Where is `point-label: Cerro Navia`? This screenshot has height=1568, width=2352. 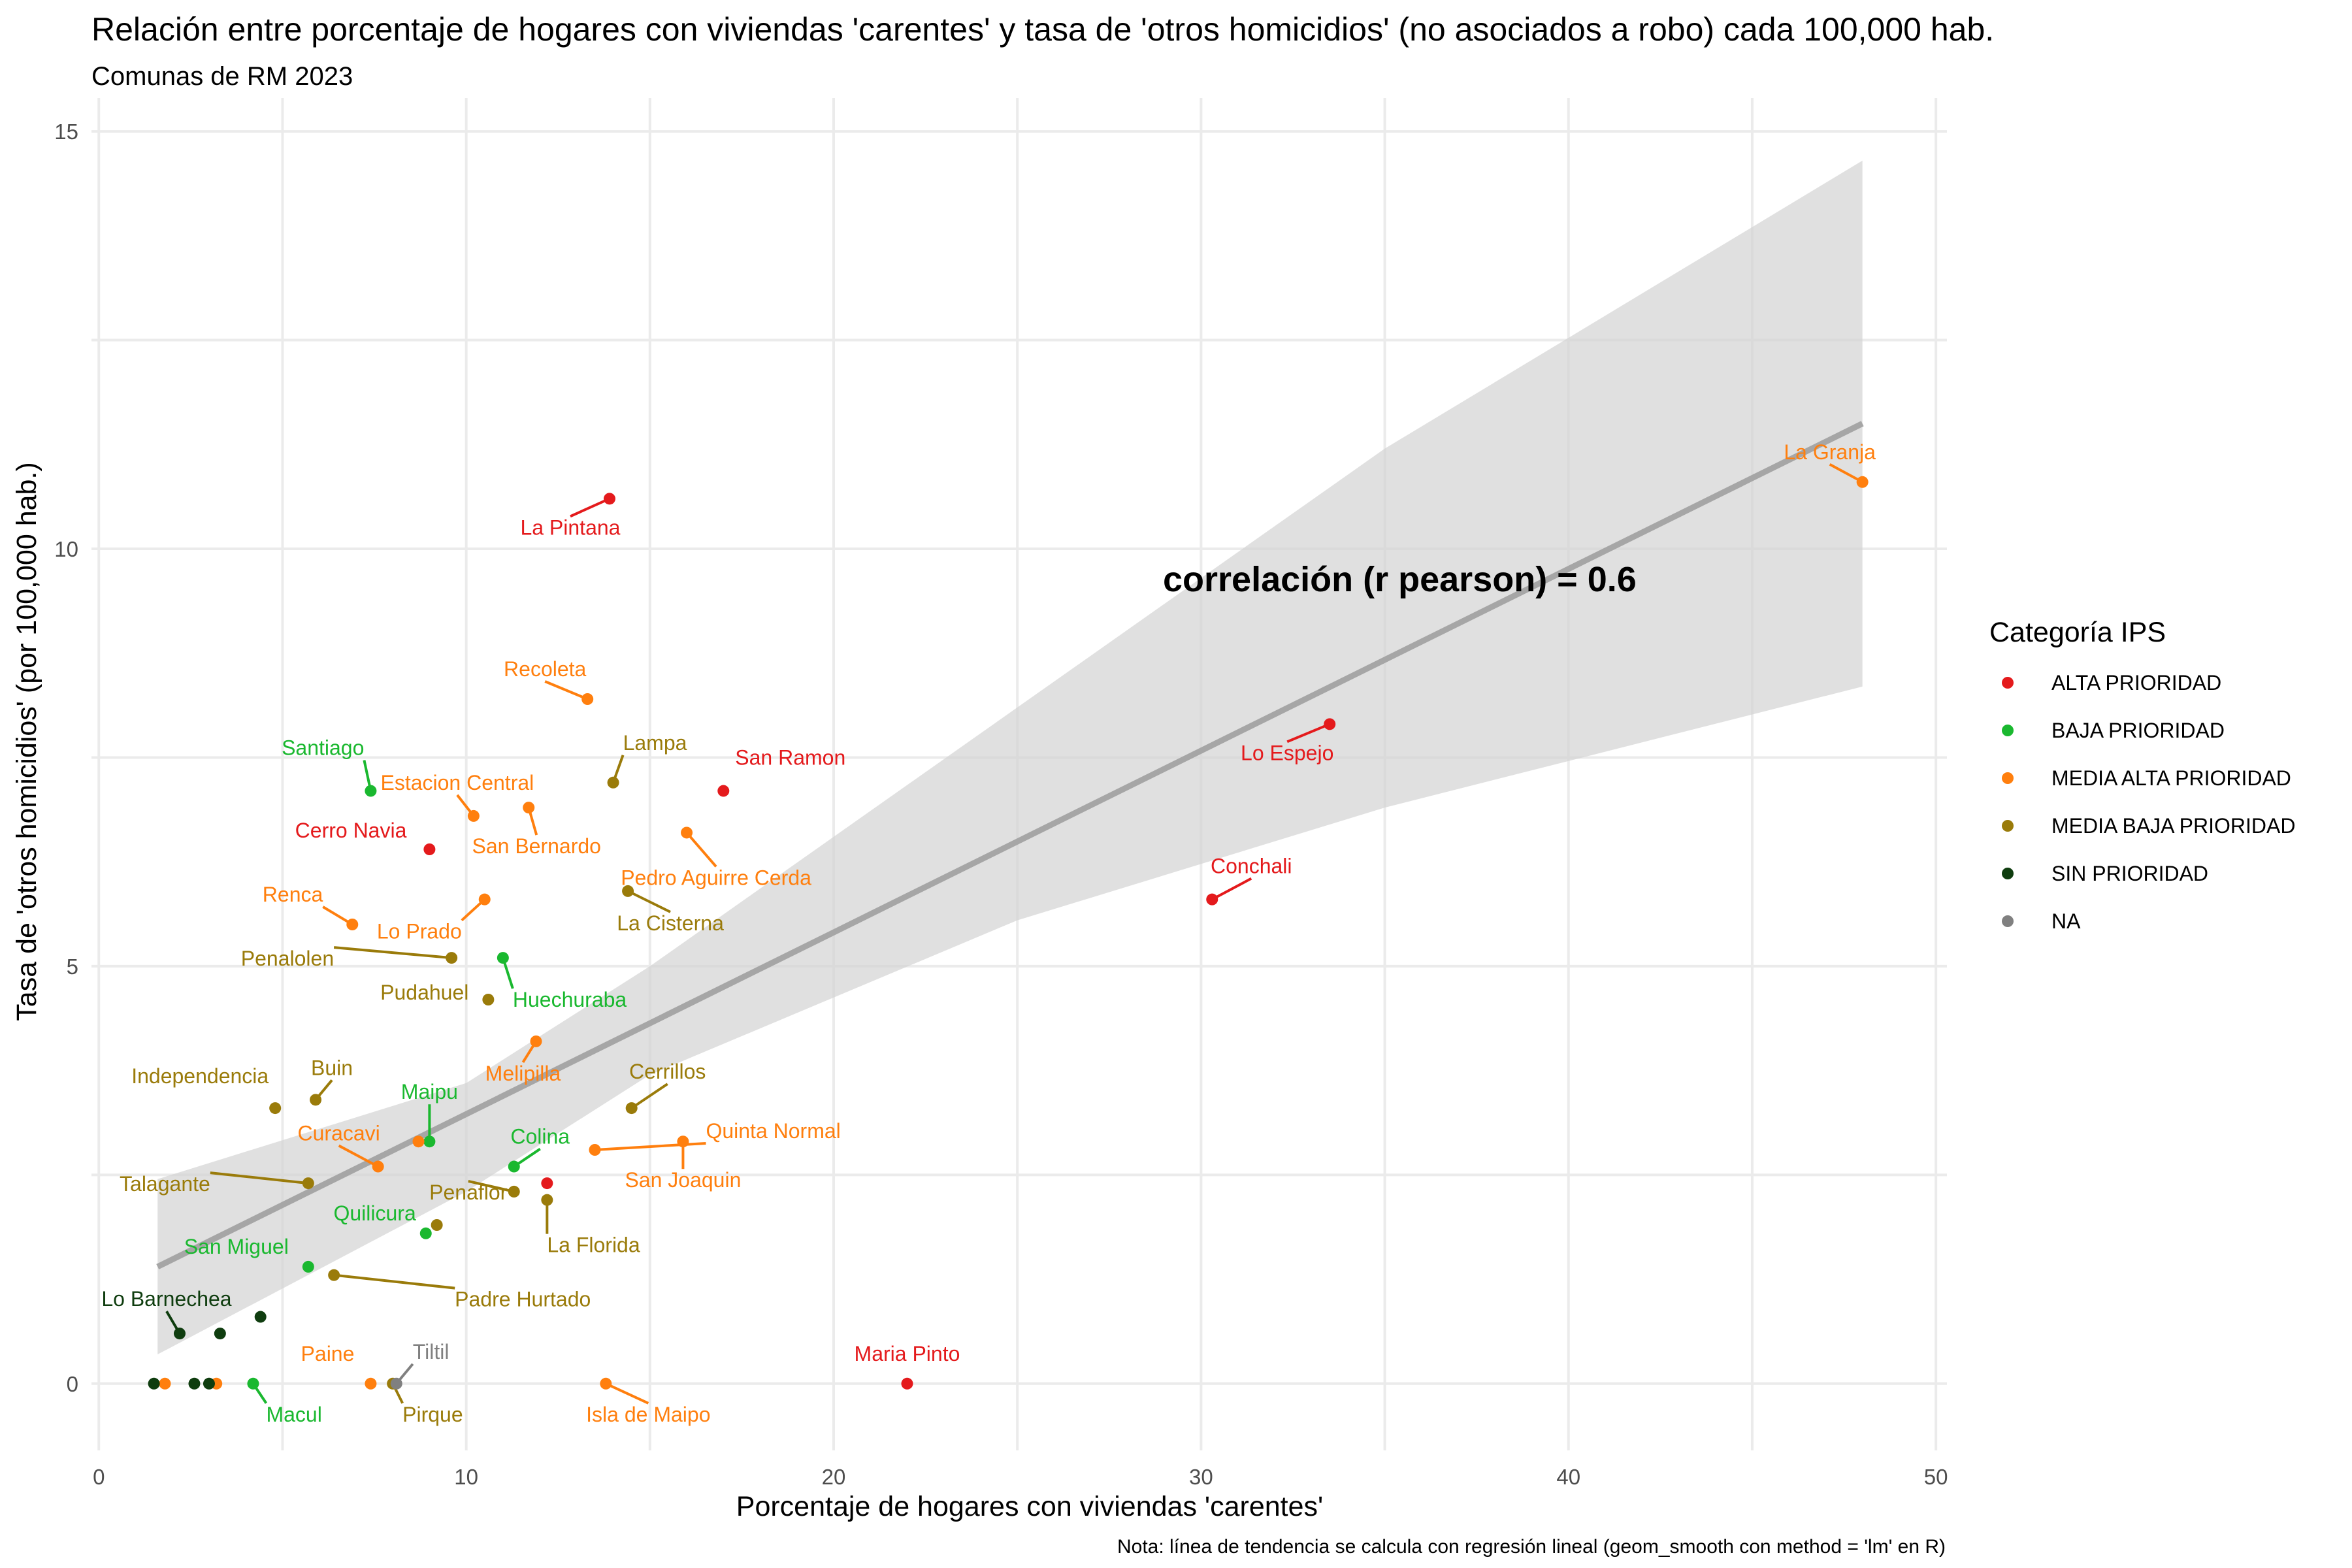 point-label: Cerro Navia is located at coordinates (351, 830).